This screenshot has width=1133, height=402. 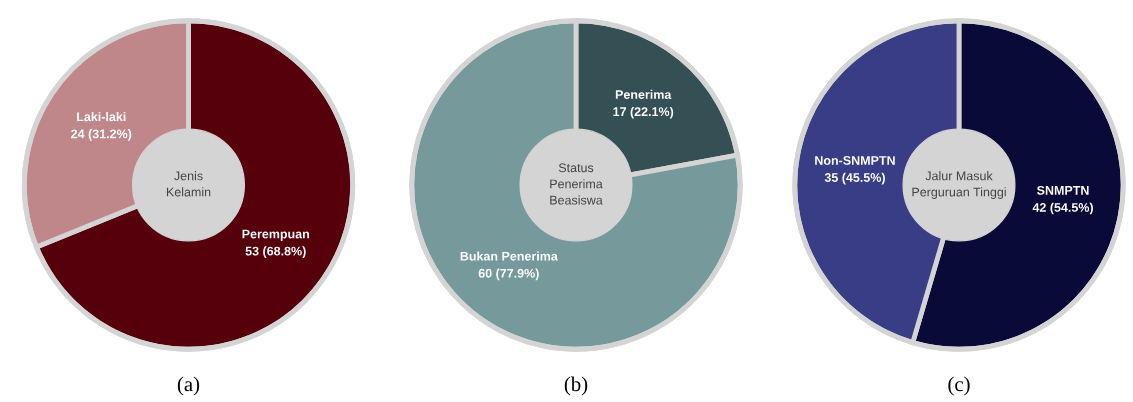 What do you see at coordinates (576, 184) in the screenshot?
I see `text: Status Penerima Beasiswa` at bounding box center [576, 184].